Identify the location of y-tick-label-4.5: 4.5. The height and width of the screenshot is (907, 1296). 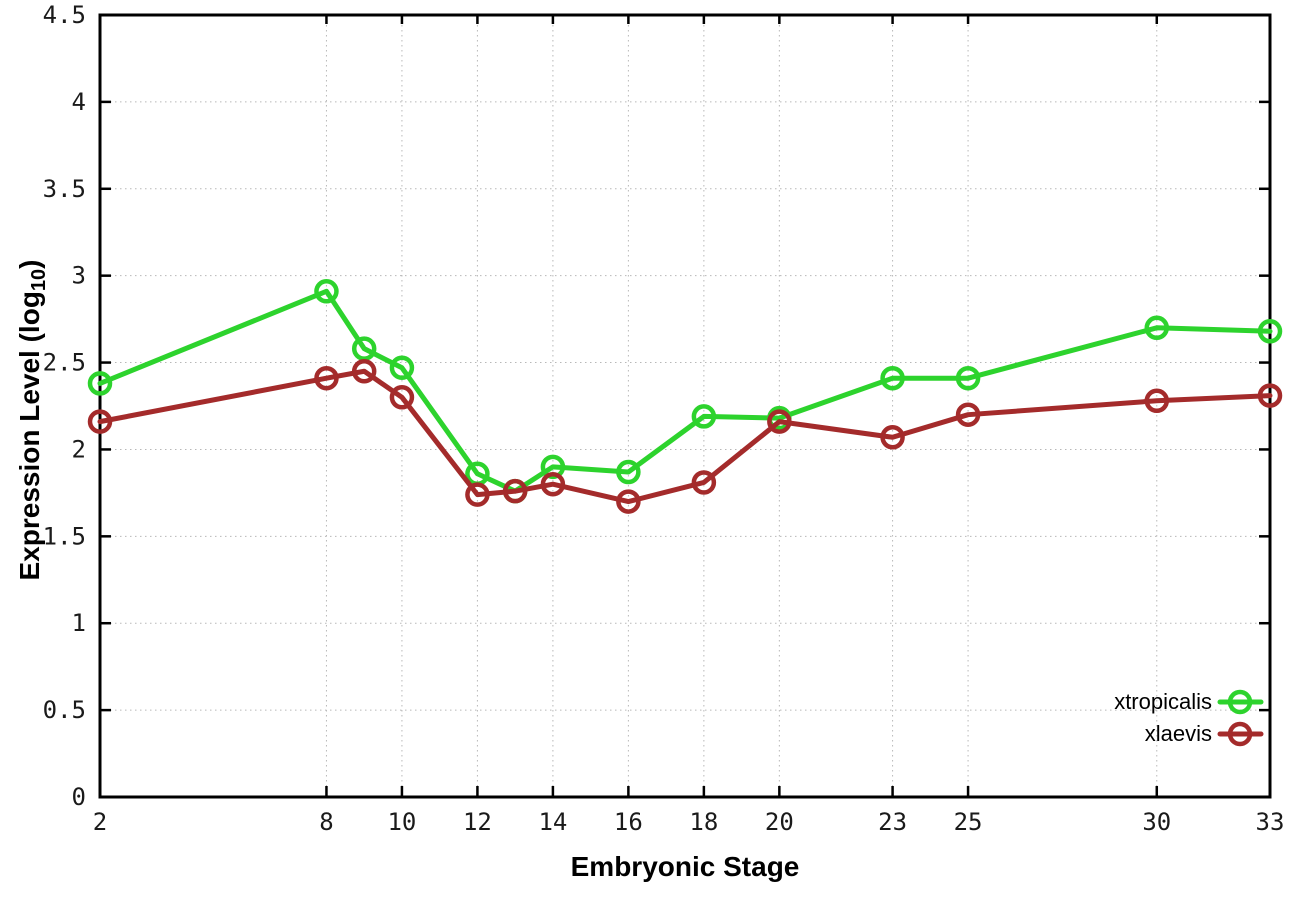
(64, 15).